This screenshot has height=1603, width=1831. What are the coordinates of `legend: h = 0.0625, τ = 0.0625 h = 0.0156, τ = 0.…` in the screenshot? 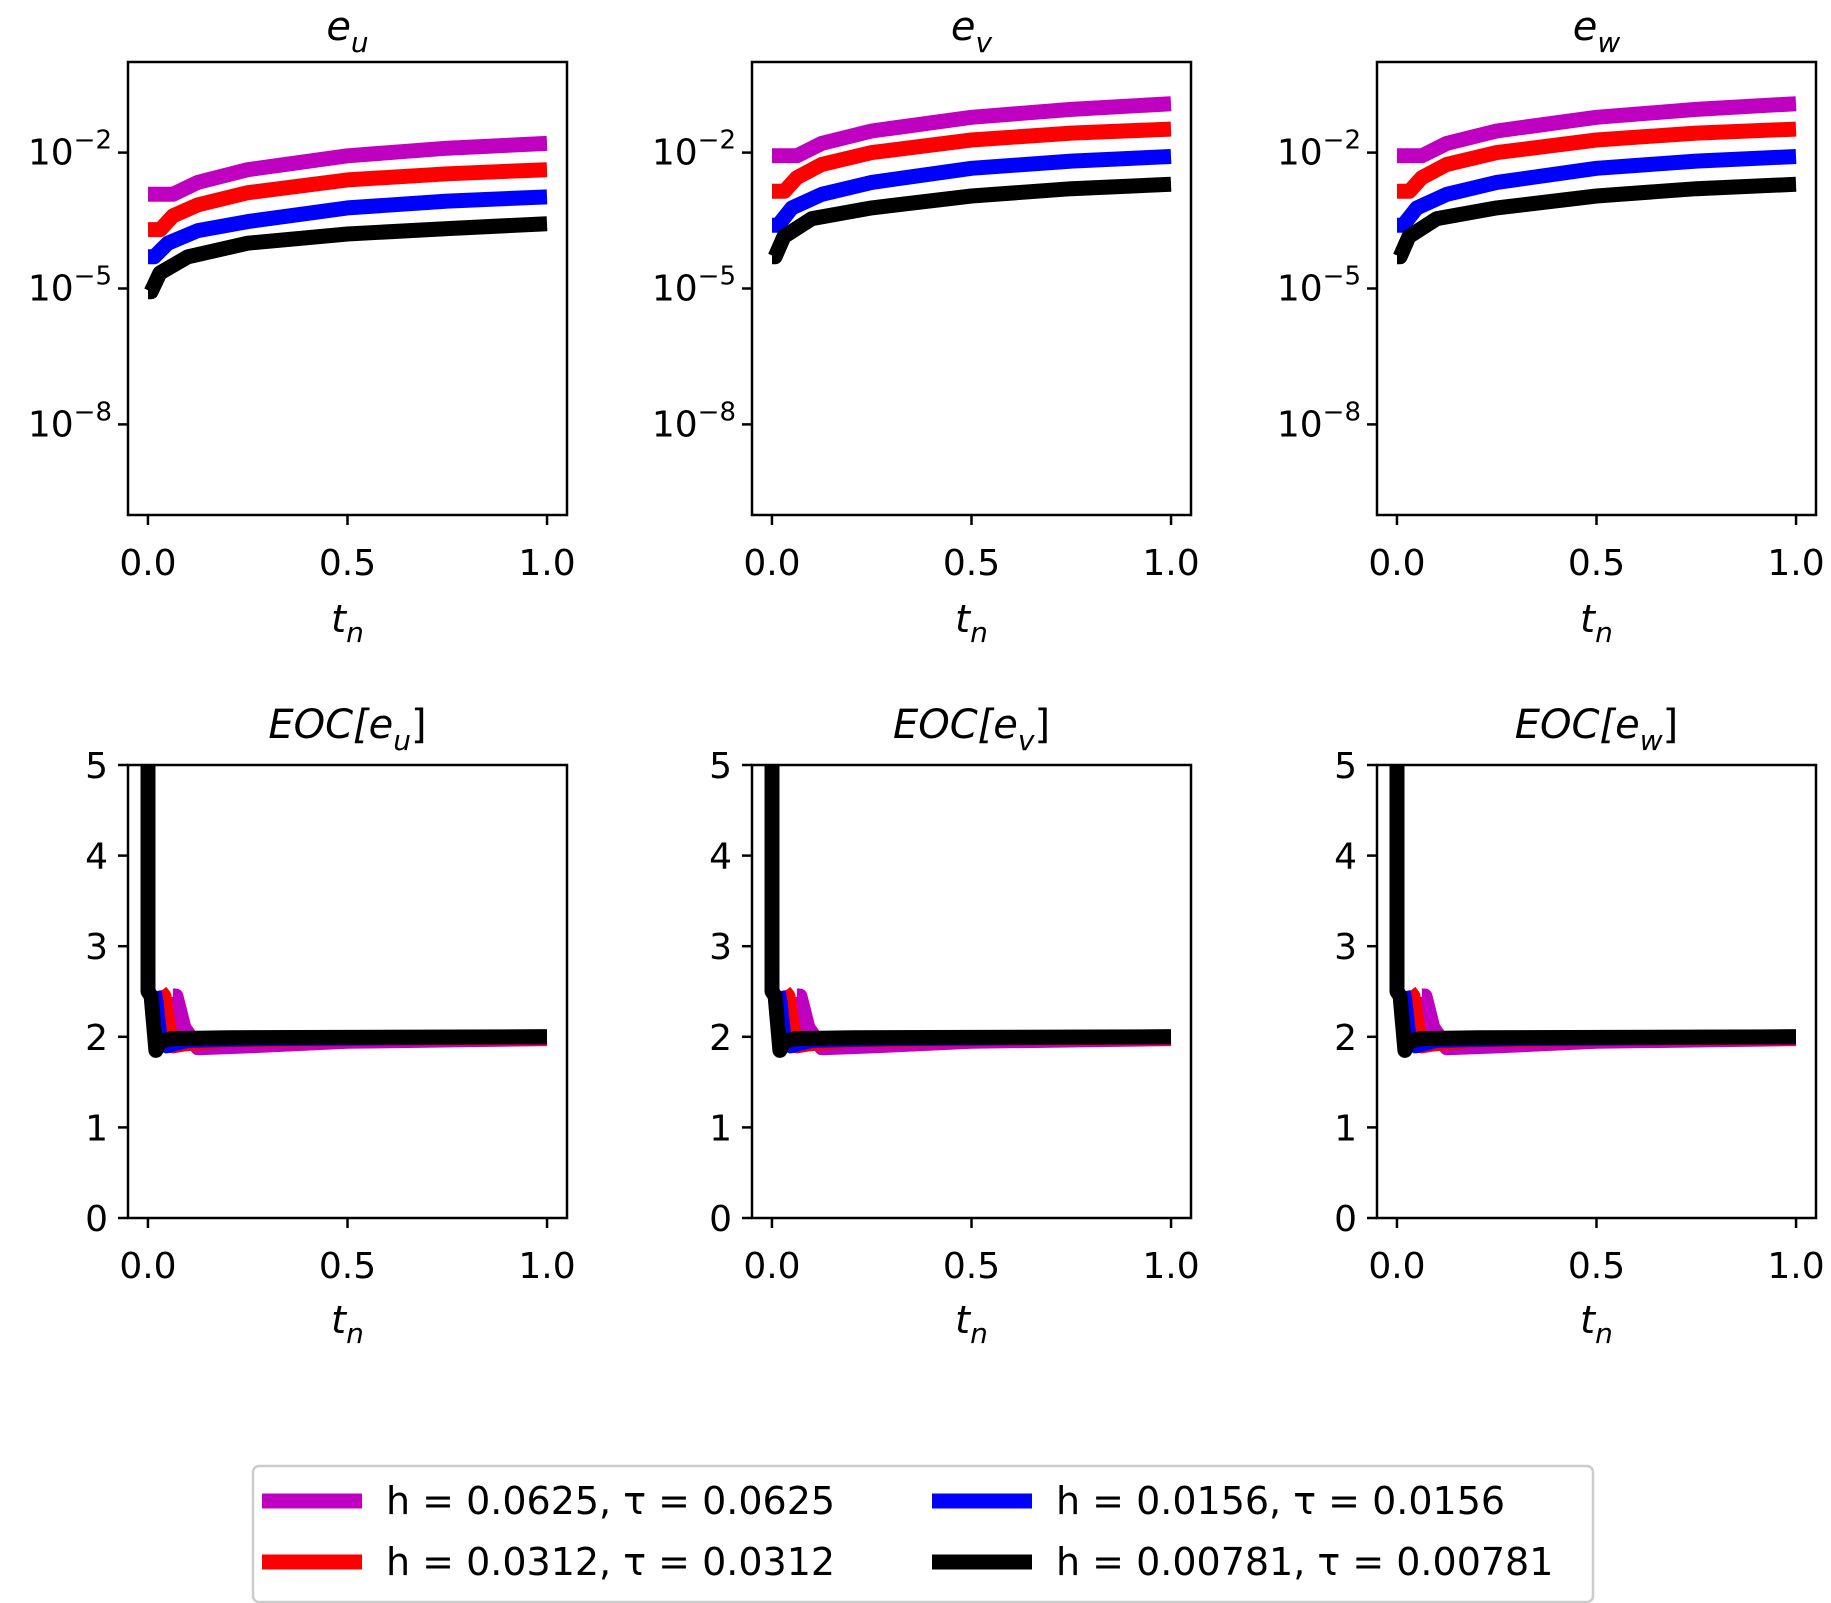 It's located at (923, 1533).